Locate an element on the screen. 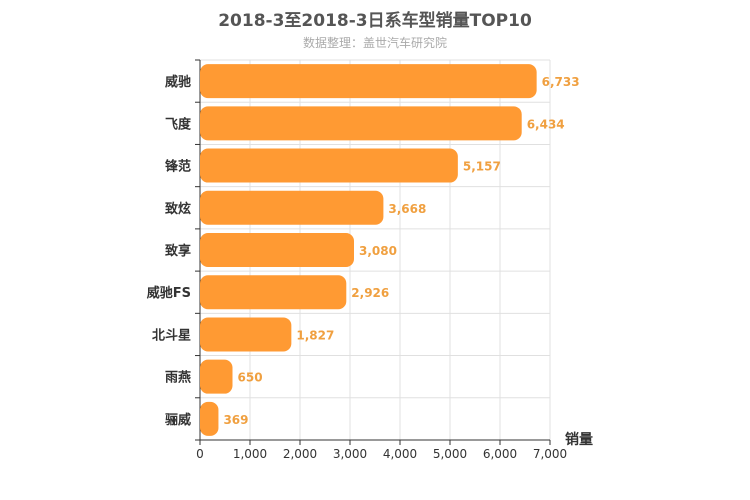 The height and width of the screenshot is (500, 750). data-label: 650 is located at coordinates (250, 378).